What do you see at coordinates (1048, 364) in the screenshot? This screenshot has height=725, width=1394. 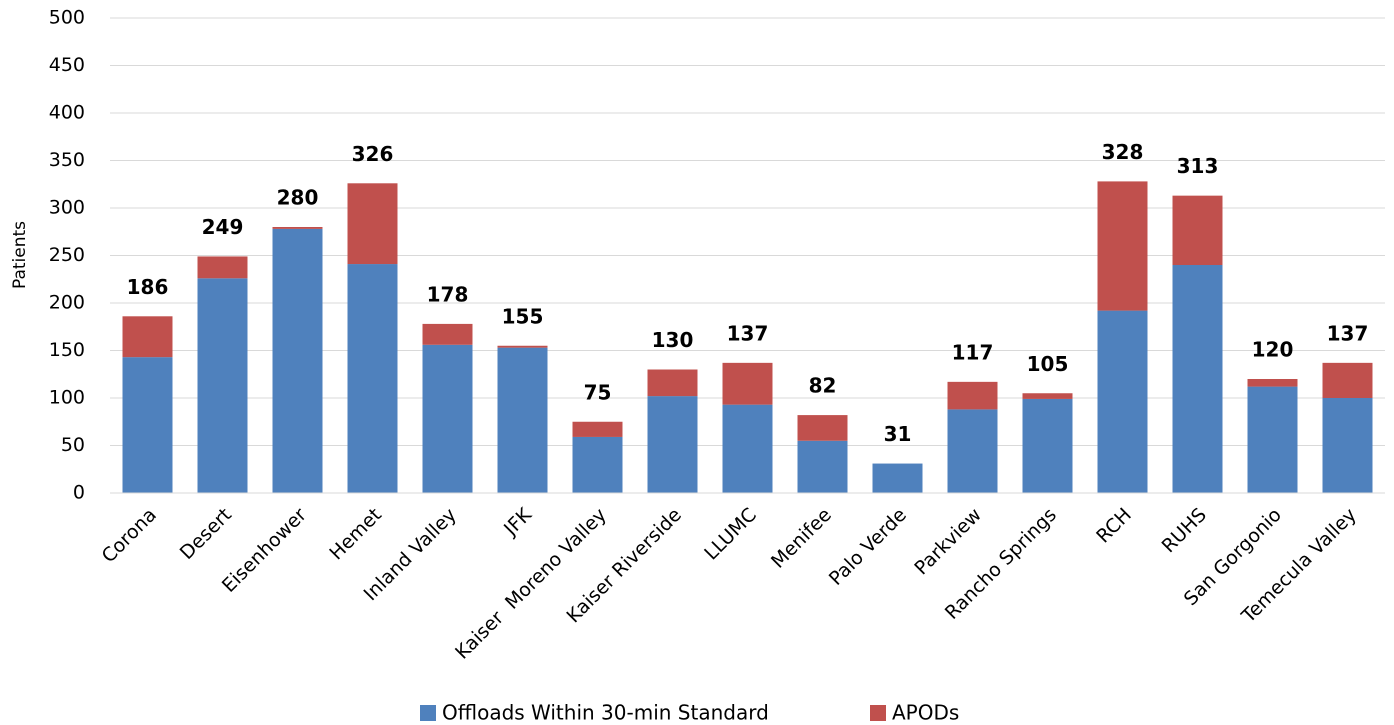 I see `value-label: 105` at bounding box center [1048, 364].